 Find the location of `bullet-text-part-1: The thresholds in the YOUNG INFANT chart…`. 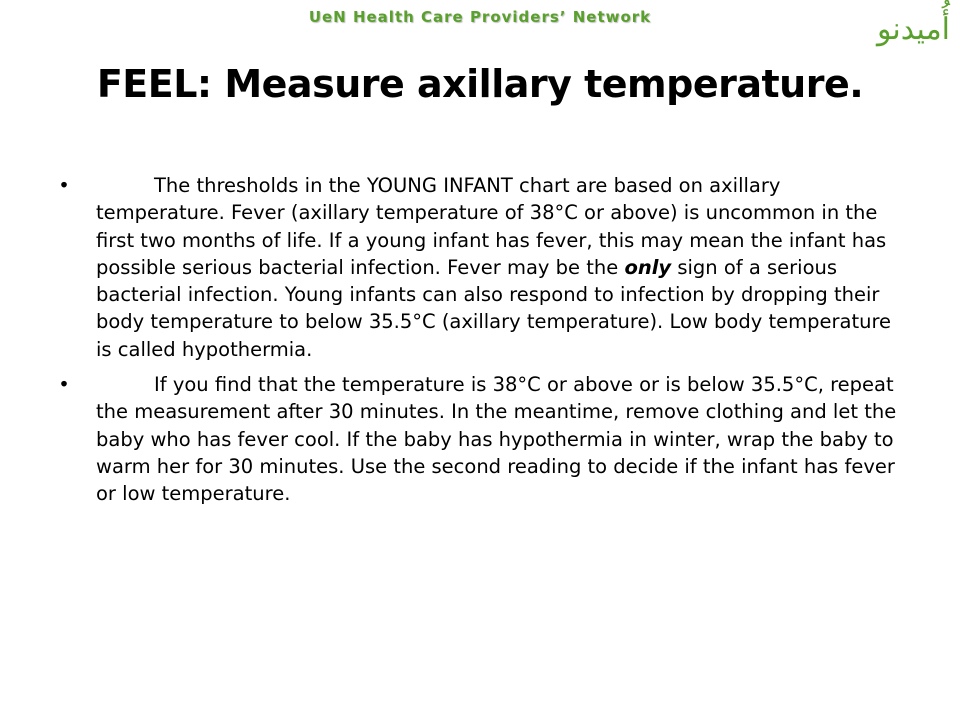

bullet-text-part-1: The thresholds in the YOUNG INFANT chart… is located at coordinates (491, 226).